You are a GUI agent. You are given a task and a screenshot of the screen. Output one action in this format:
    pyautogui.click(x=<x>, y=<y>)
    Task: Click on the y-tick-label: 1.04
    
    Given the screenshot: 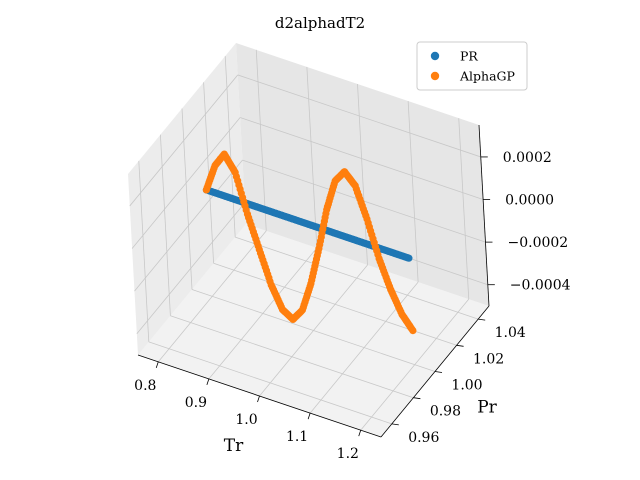 What is the action you would take?
    pyautogui.click(x=510, y=333)
    